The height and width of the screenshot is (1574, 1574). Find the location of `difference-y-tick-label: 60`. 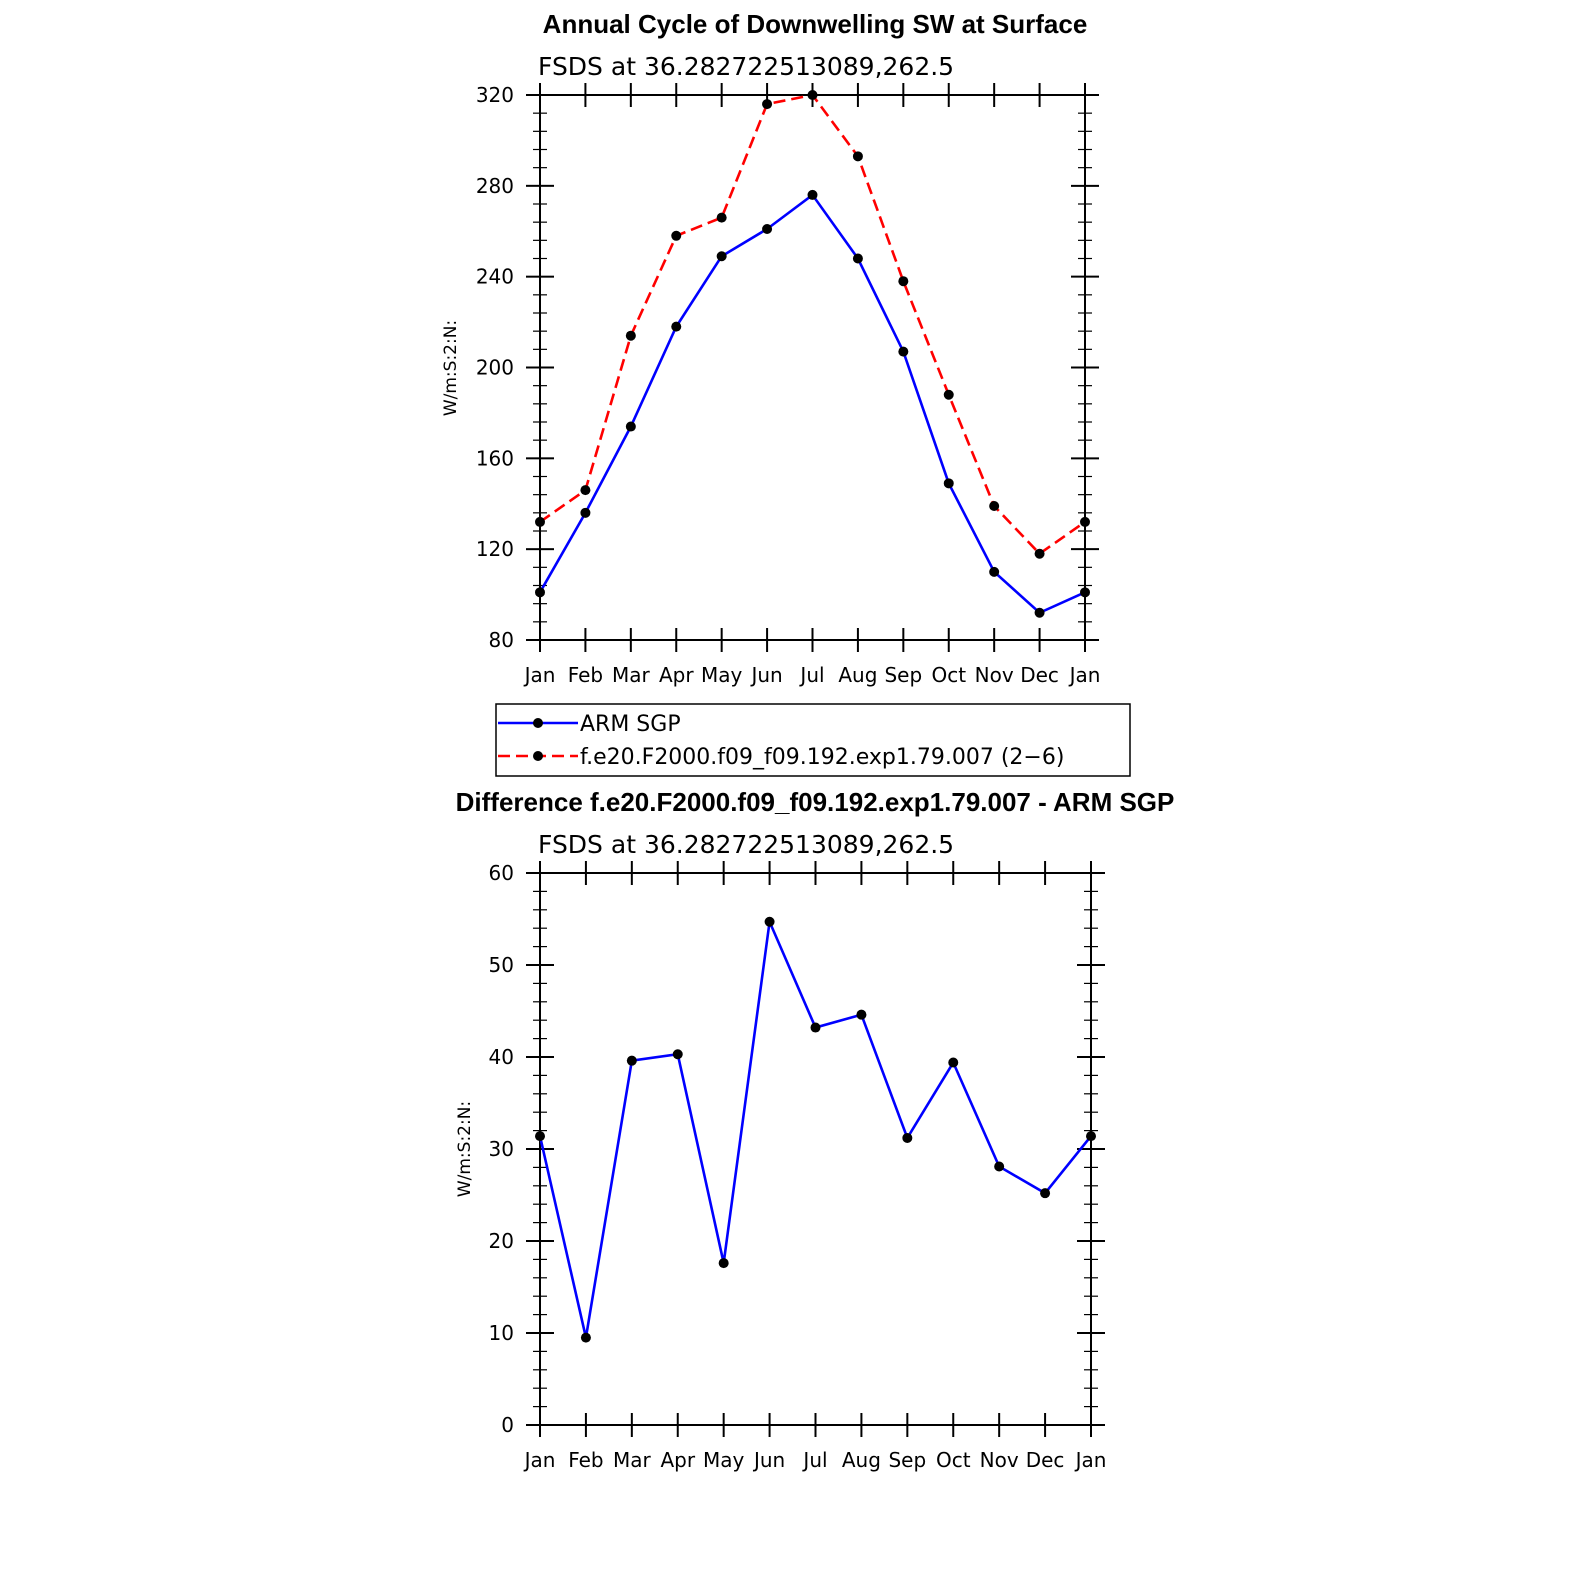

difference-y-tick-label: 60 is located at coordinates (501, 873).